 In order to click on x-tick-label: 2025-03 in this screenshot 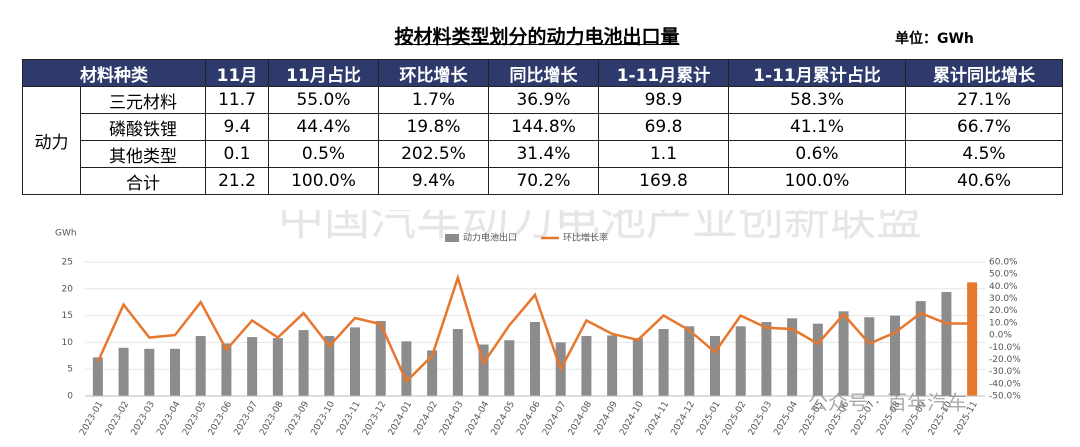, I will do `click(760, 419)`.